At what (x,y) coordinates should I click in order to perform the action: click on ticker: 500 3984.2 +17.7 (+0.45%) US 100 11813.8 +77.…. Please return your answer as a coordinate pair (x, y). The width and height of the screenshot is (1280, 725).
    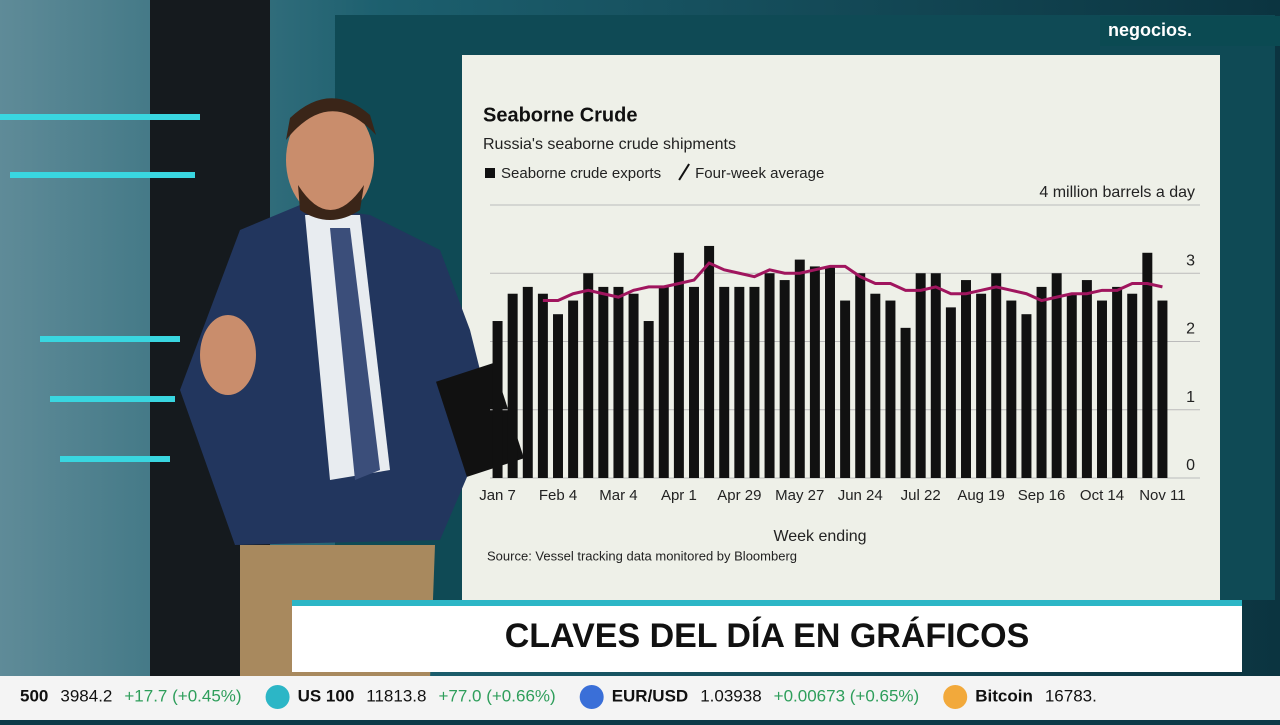
    Looking at the image, I should click on (558, 697).